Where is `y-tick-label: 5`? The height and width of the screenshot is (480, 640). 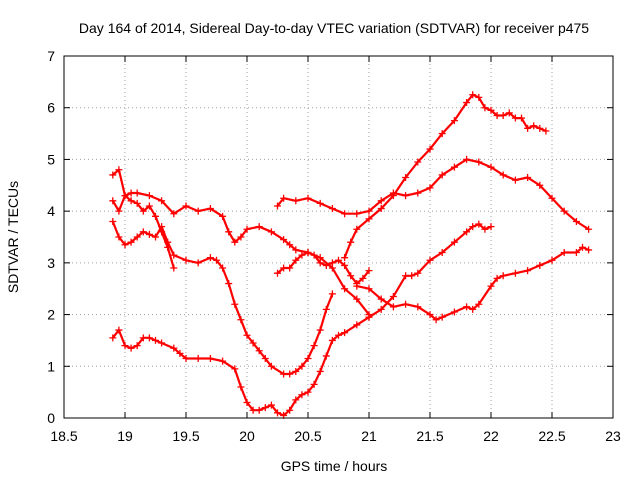 y-tick-label: 5 is located at coordinates (51, 159).